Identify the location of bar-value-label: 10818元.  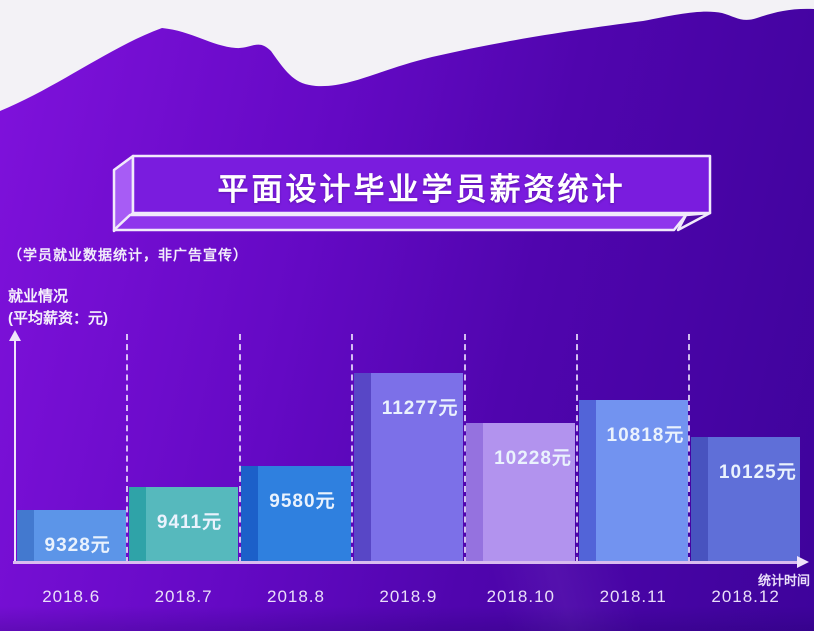
(645, 435).